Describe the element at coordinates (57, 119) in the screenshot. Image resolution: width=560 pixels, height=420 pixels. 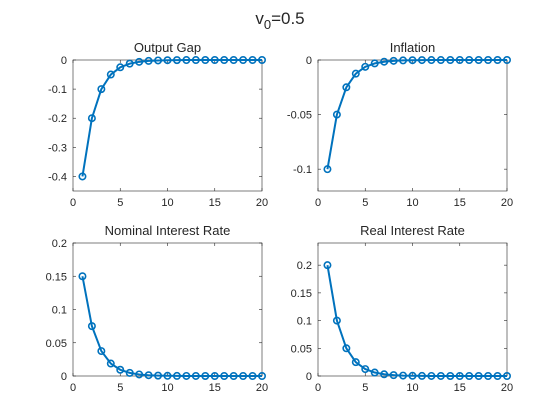
I see `y-tick-label: -0.2` at that location.